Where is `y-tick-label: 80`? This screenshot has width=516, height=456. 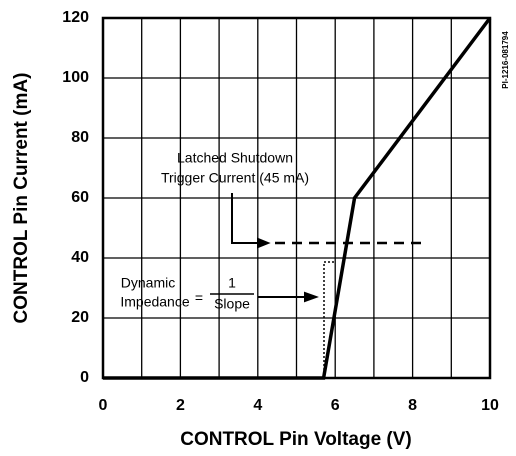
y-tick-label: 80 is located at coordinates (80, 137).